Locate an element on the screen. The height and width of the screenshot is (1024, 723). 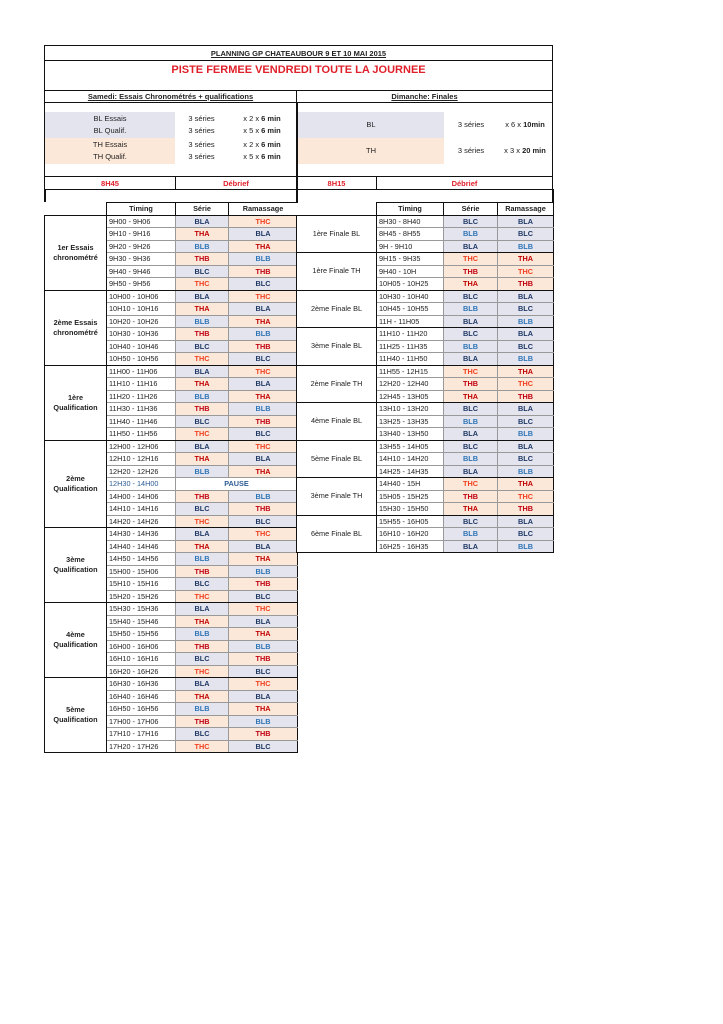
sunday-heading: Dimanche: Finales is located at coordinates (424, 96).